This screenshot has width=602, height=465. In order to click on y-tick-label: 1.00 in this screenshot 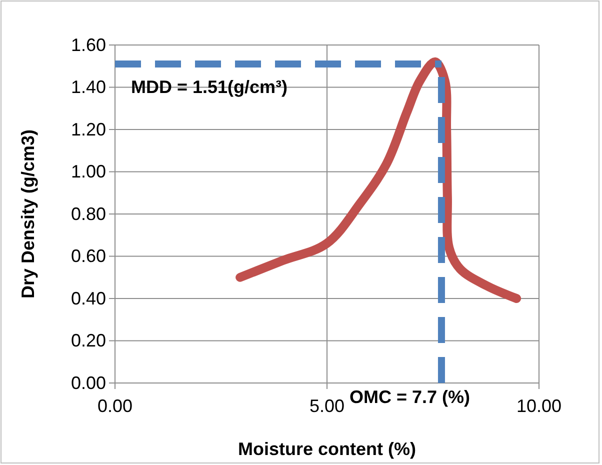, I will do `click(88, 172)`.